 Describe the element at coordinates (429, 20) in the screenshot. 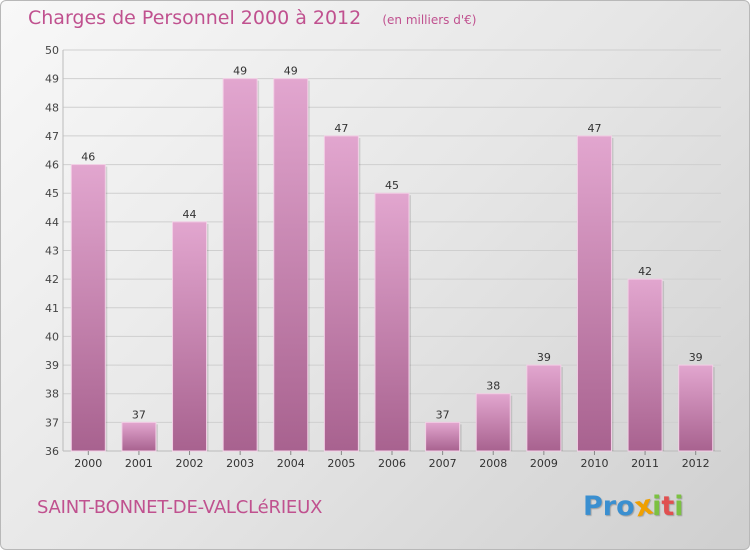

I see `chart-subtitle: (en milliers d'€)` at that location.